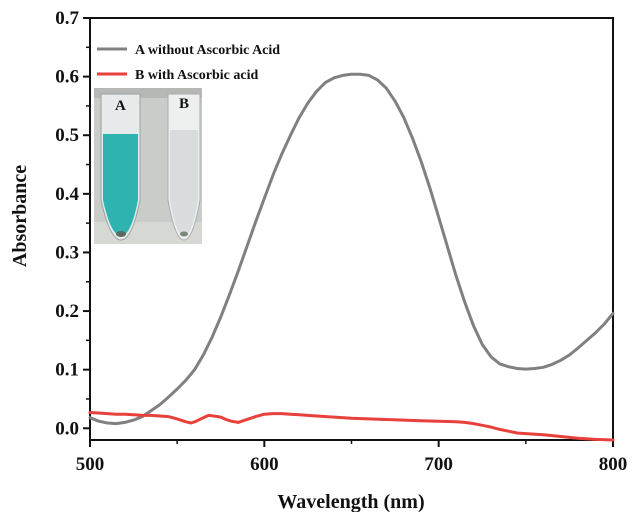 The width and height of the screenshot is (632, 512). Describe the element at coordinates (351, 426) in the screenshot. I see `series-line-b` at that location.